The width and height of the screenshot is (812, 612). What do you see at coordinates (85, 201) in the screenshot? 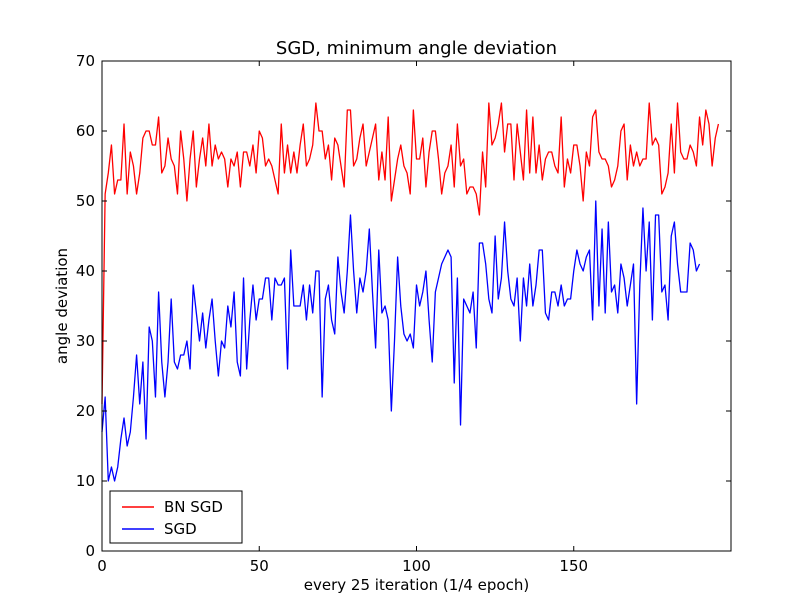
I see `y-tick-label: 50` at bounding box center [85, 201].